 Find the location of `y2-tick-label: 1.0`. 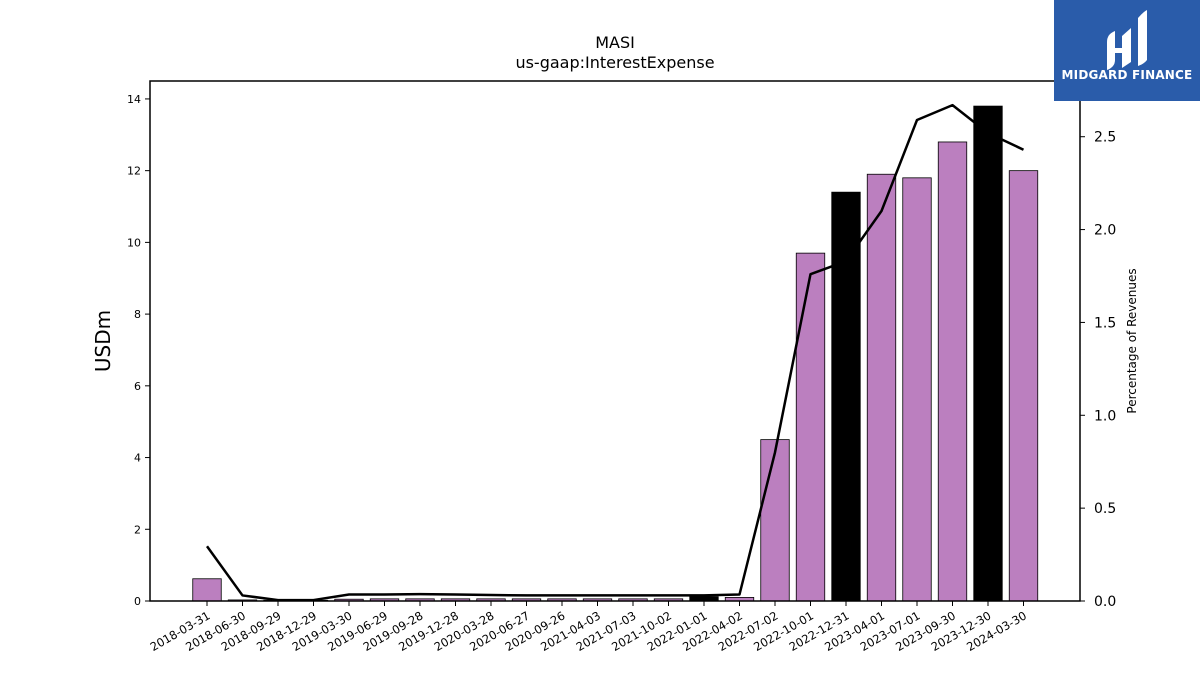

y2-tick-label: 1.0 is located at coordinates (1105, 416).